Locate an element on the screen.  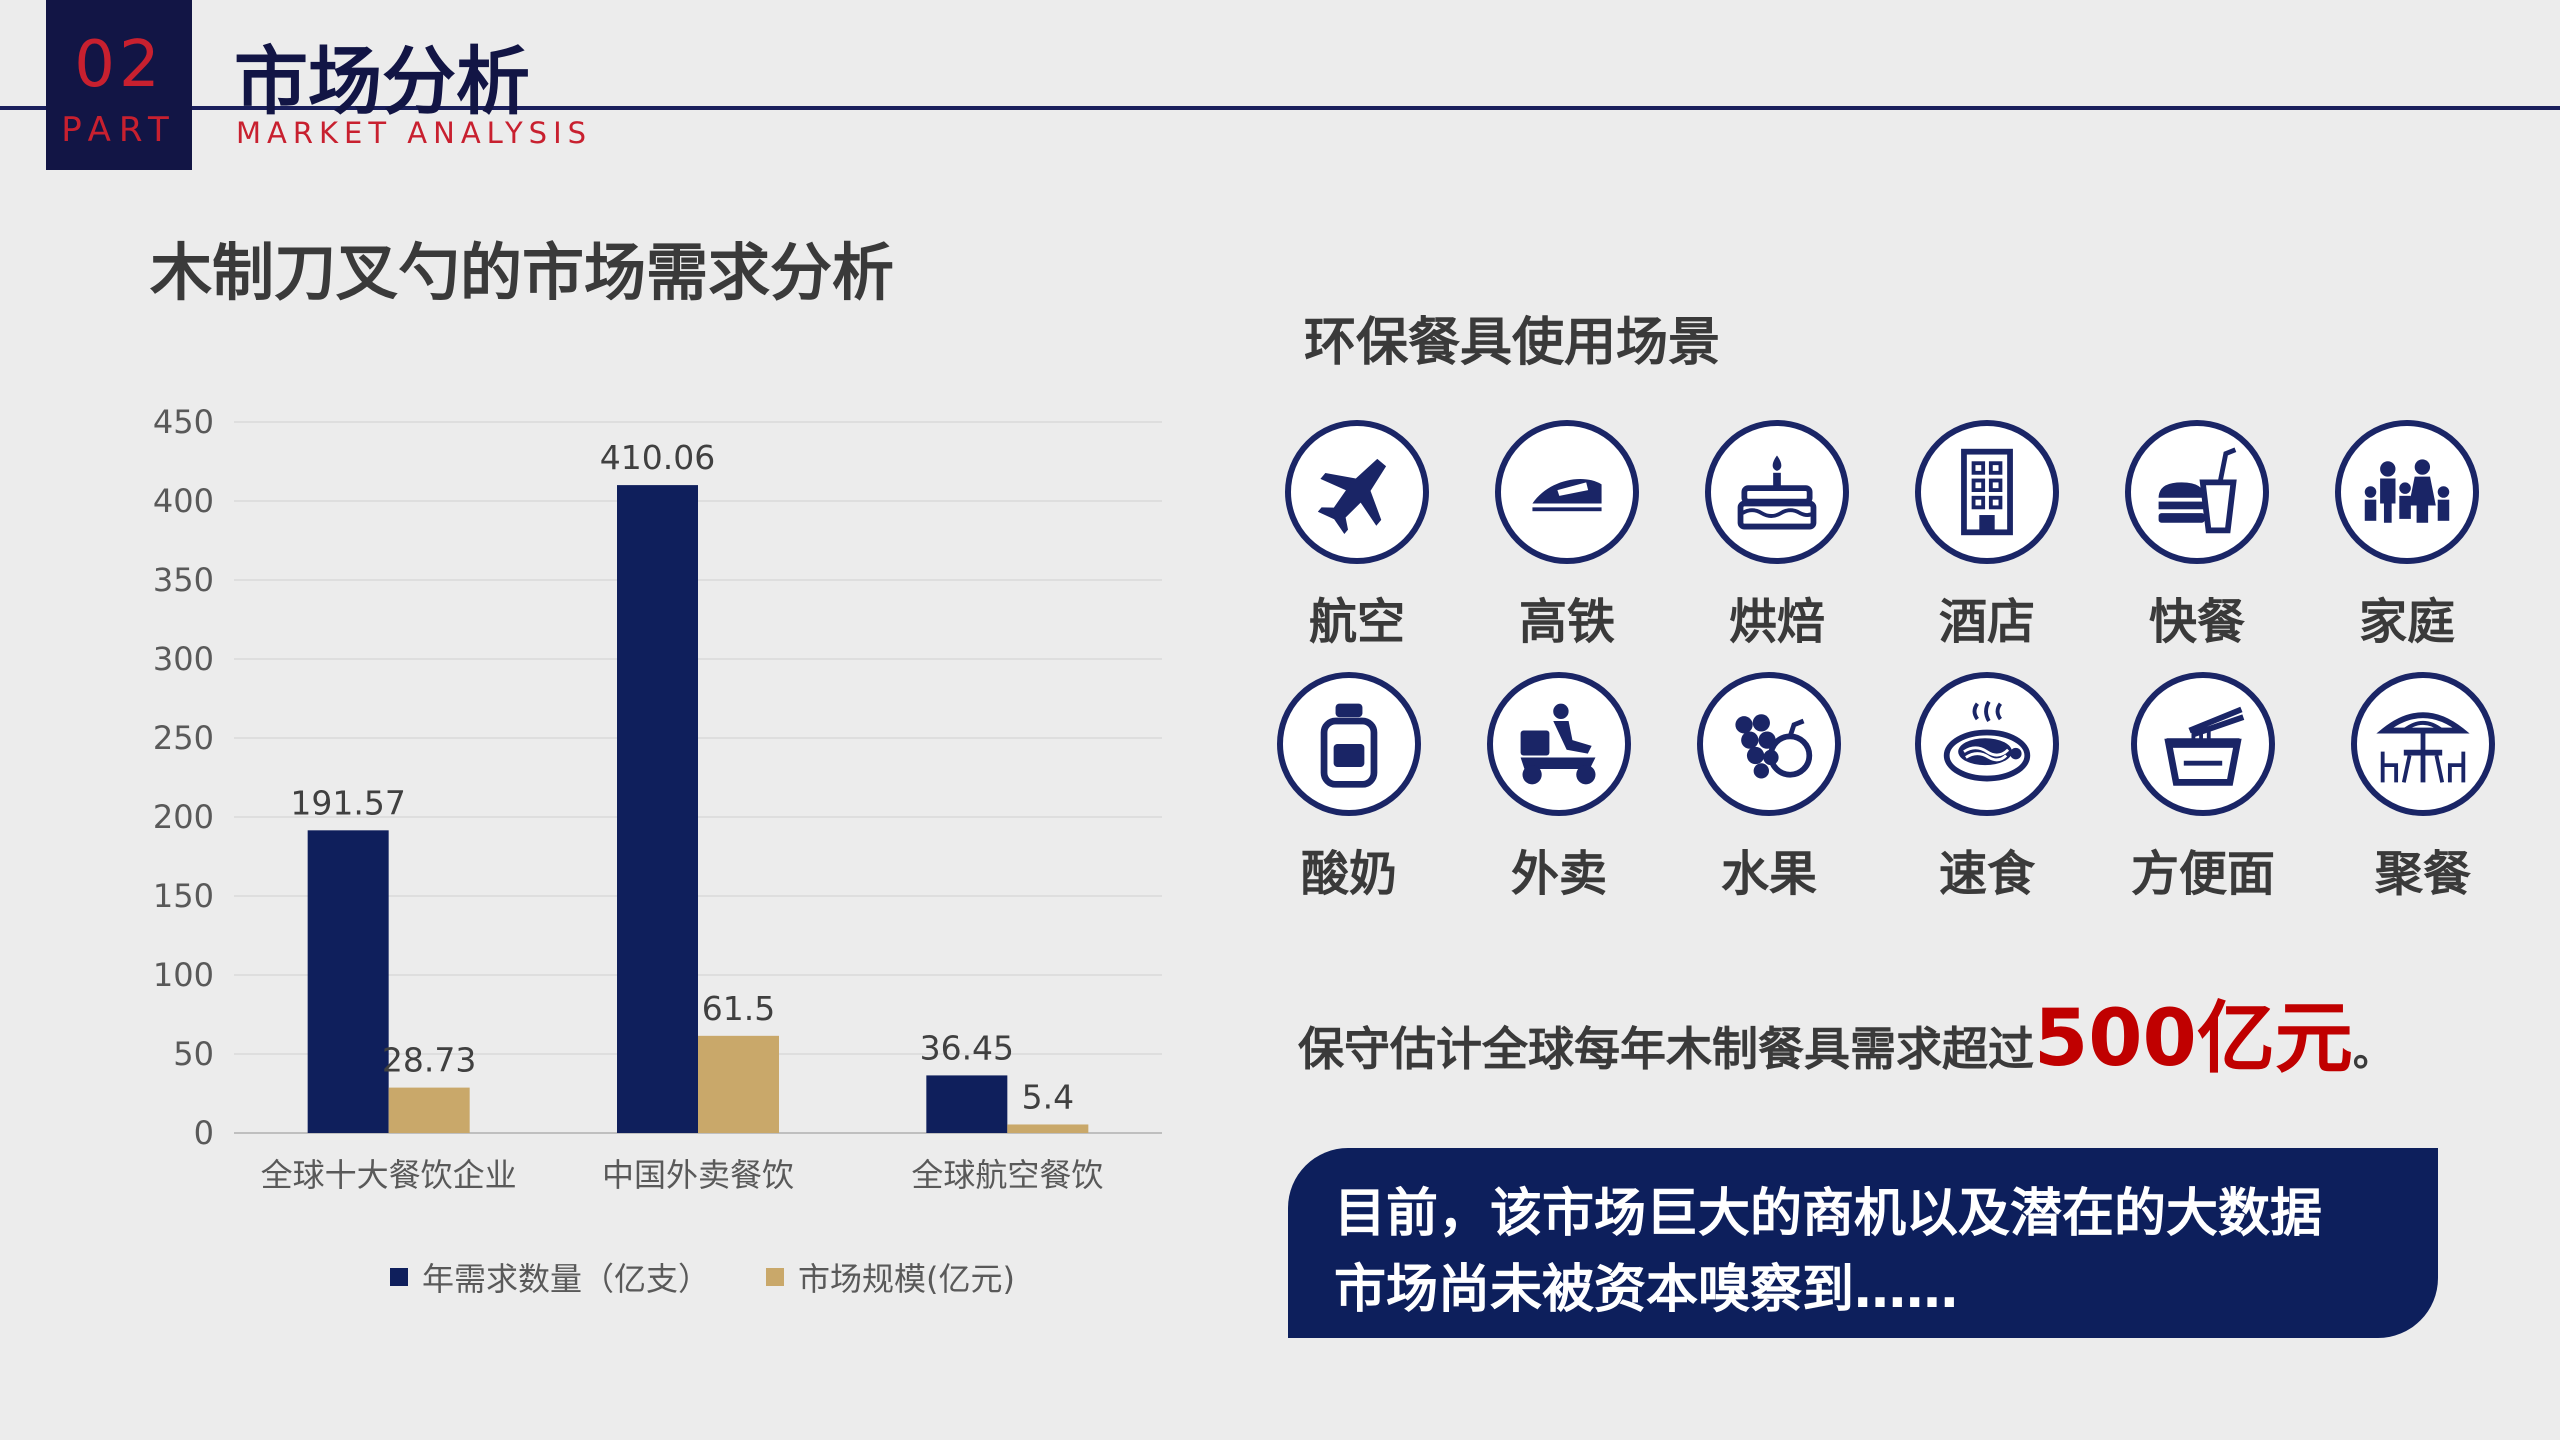
y-tick-label: 400 is located at coordinates (183, 501).